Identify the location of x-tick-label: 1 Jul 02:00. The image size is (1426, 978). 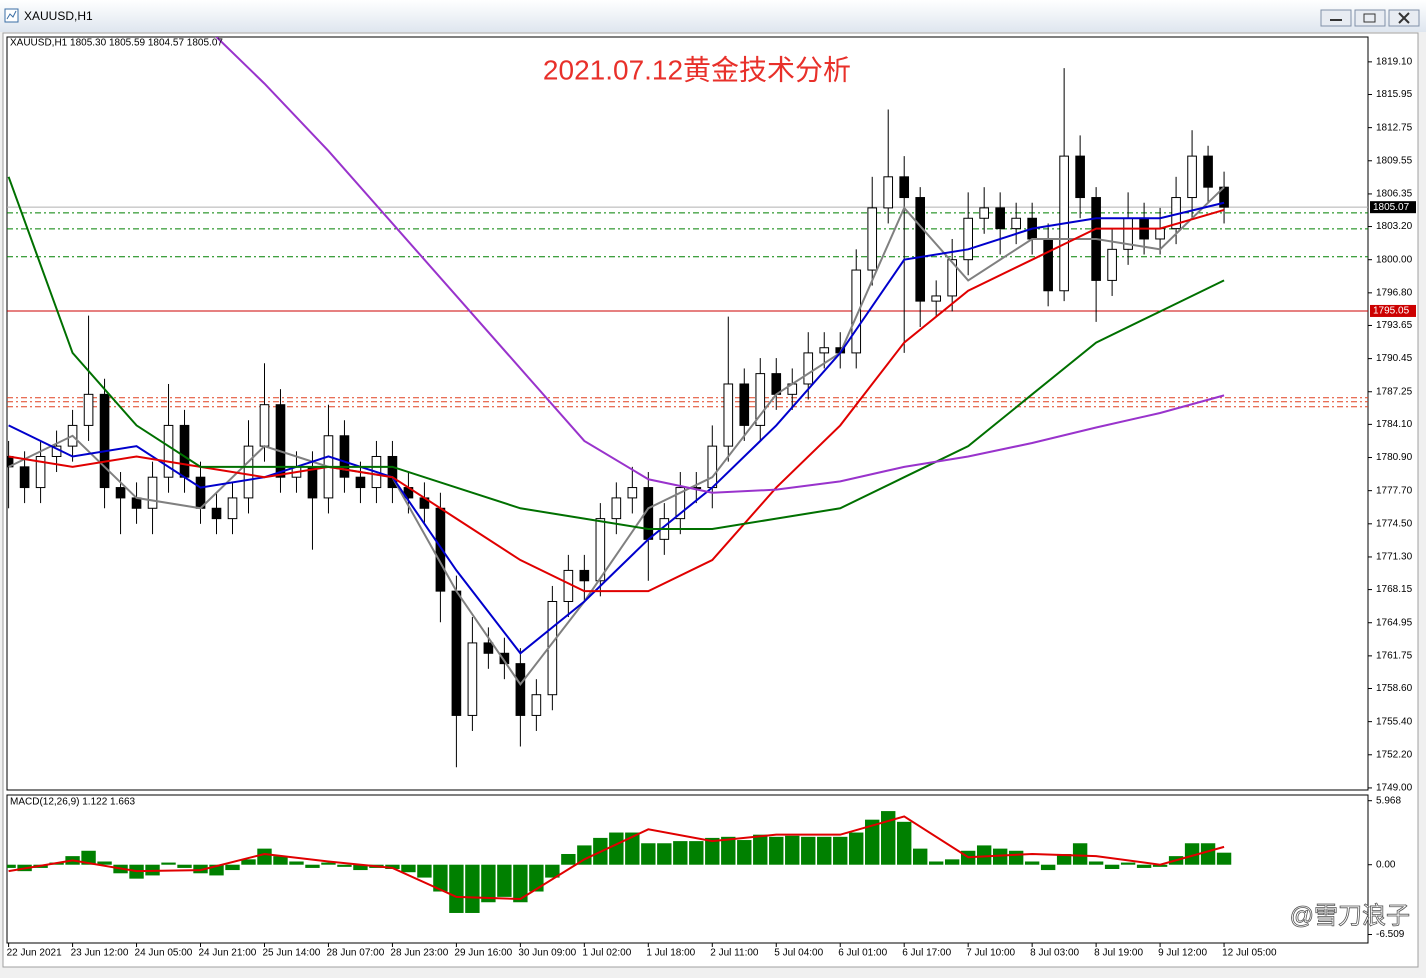
(606, 953).